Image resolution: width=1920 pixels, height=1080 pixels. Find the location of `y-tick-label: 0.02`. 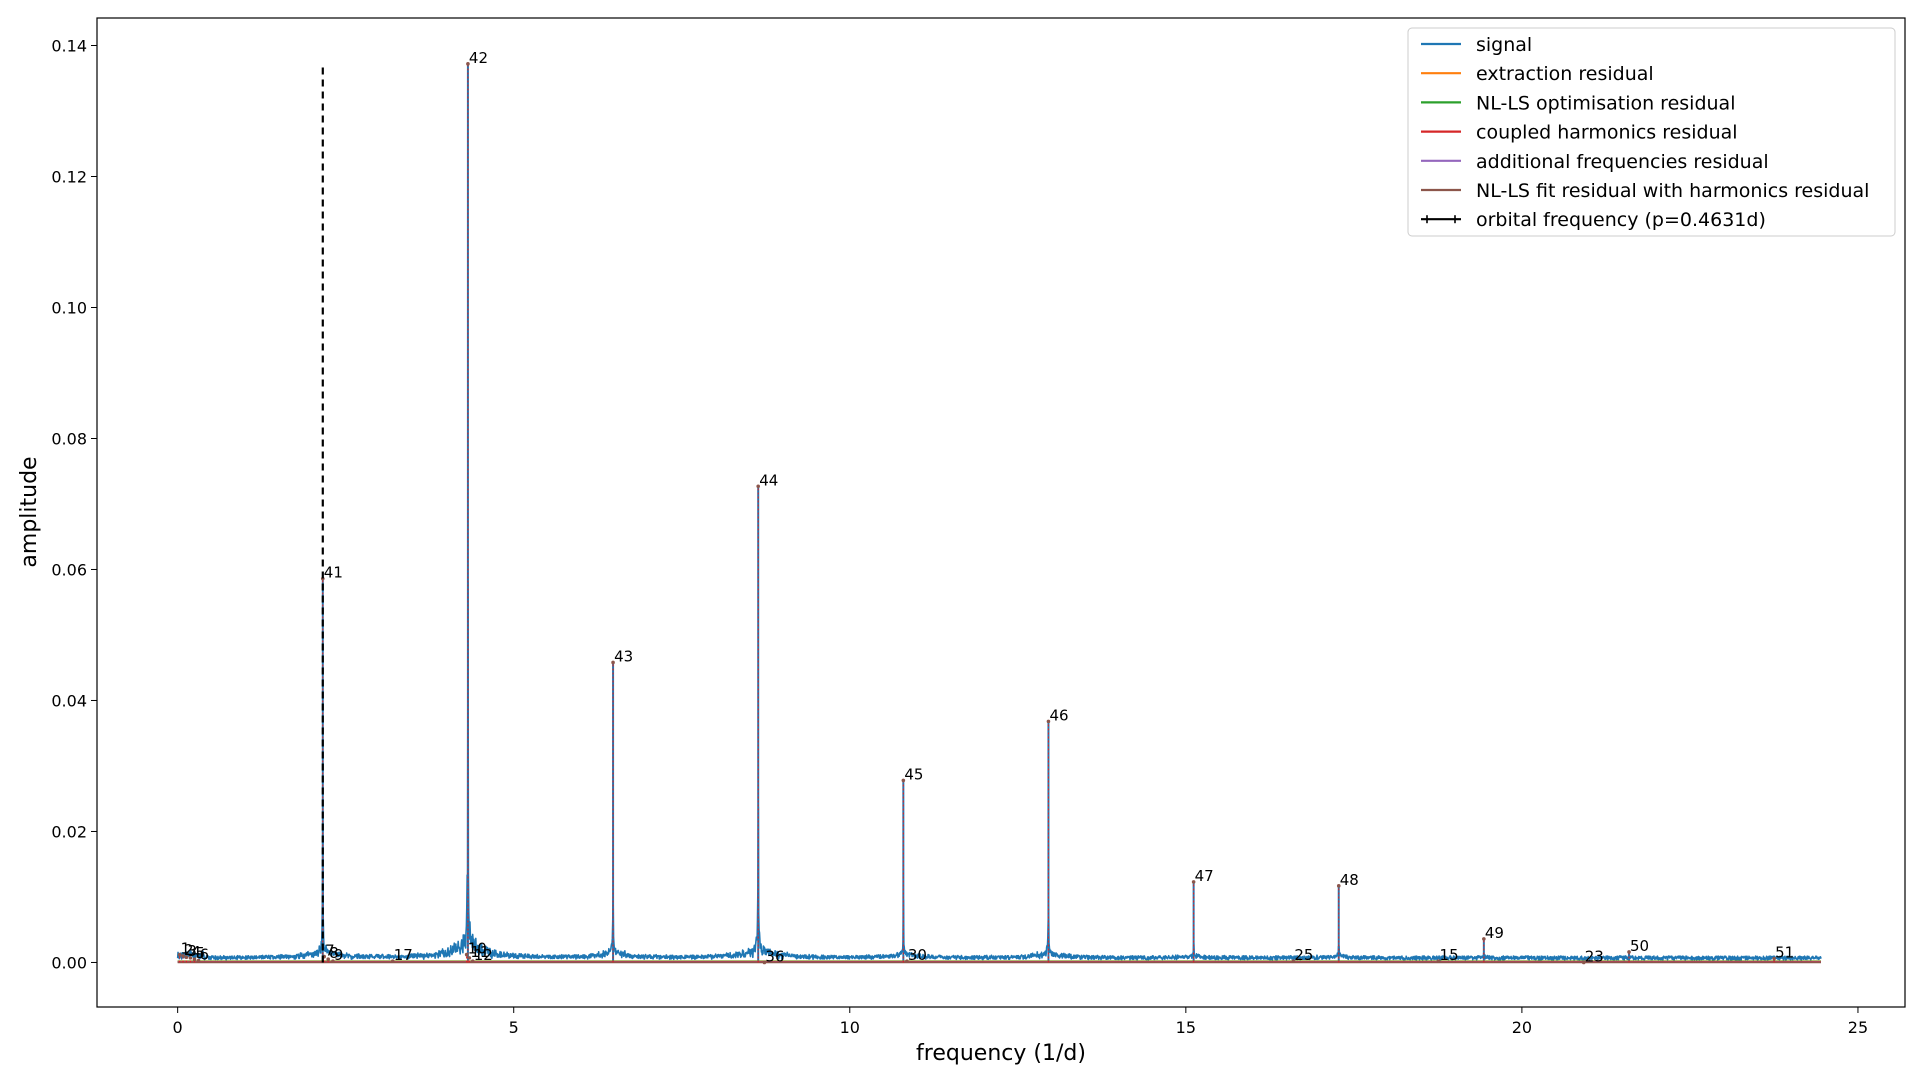

y-tick-label: 0.02 is located at coordinates (69, 831).